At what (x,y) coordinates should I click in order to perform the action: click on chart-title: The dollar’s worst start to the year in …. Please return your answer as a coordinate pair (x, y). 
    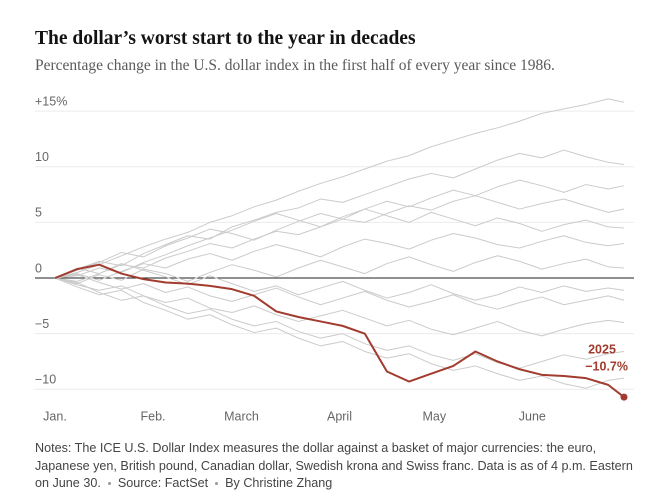
    Looking at the image, I should click on (225, 38).